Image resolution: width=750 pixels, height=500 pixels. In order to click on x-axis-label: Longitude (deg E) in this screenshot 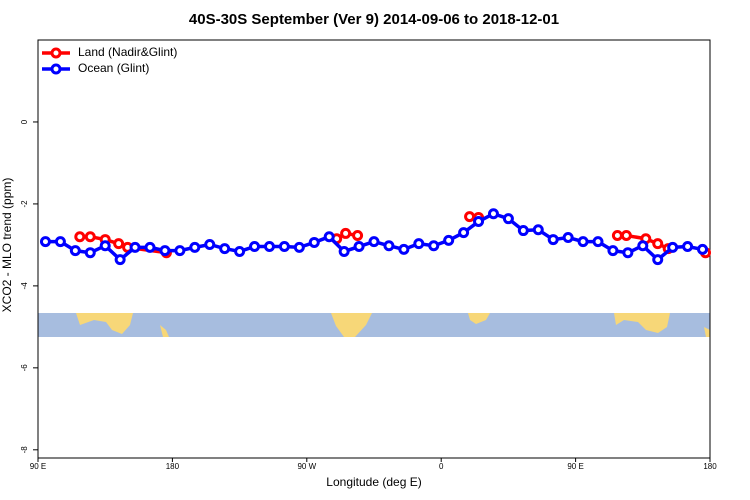, I will do `click(373, 482)`.